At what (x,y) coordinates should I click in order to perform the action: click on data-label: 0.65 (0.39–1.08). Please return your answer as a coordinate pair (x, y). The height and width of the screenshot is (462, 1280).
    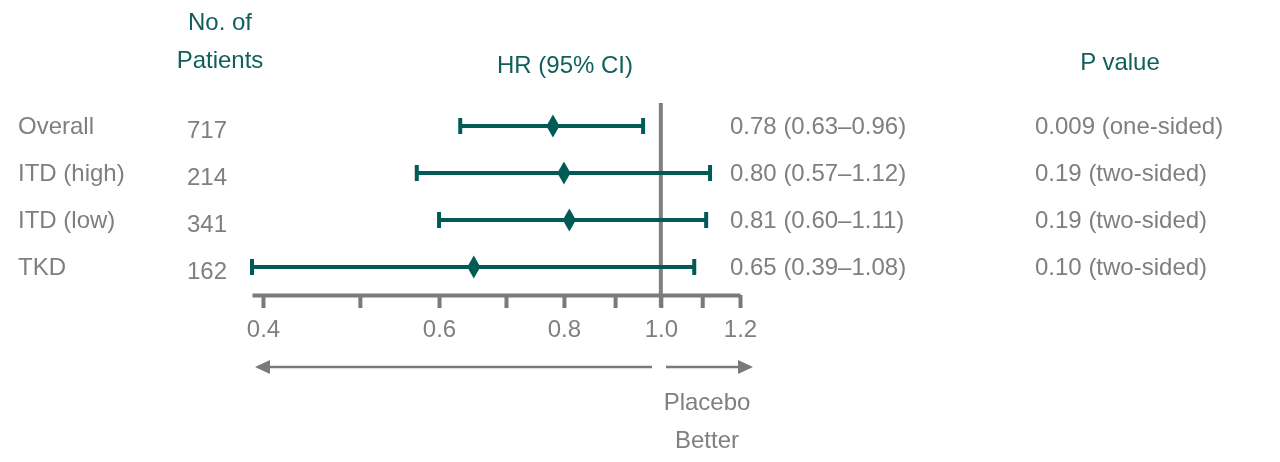
    Looking at the image, I should click on (818, 267).